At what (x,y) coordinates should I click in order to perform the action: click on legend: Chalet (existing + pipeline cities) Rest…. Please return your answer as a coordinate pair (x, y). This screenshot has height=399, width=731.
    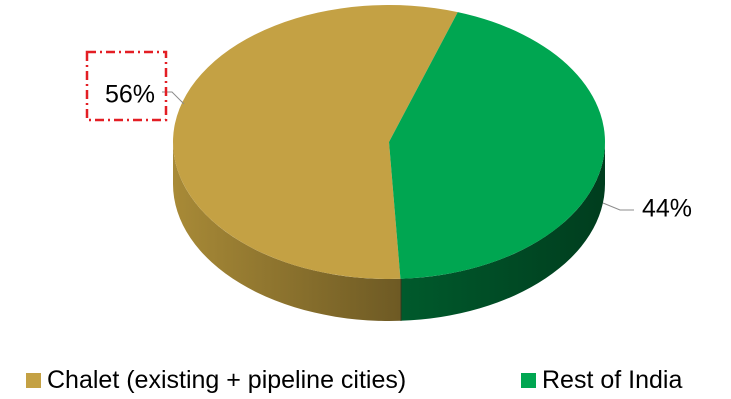
    Looking at the image, I should click on (365, 380).